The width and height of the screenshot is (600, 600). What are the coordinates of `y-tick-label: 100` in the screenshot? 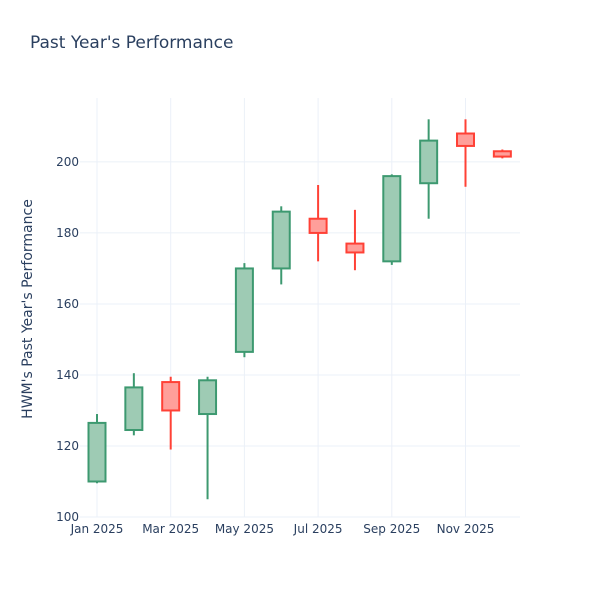 It's located at (67, 517).